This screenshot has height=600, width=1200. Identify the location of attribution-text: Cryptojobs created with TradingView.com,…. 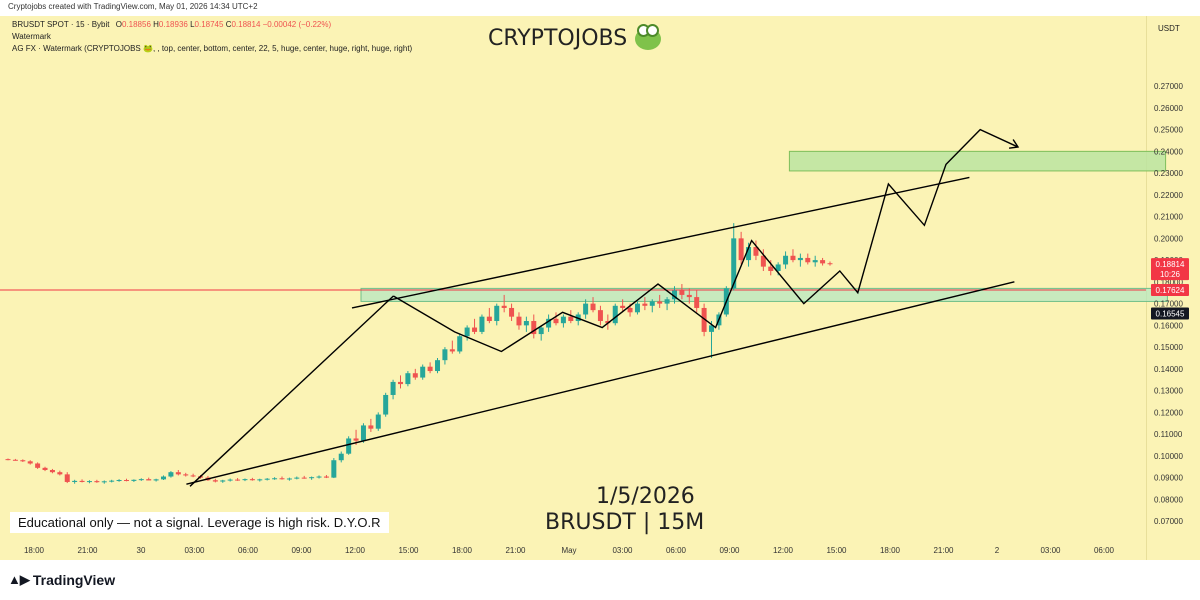
(133, 6).